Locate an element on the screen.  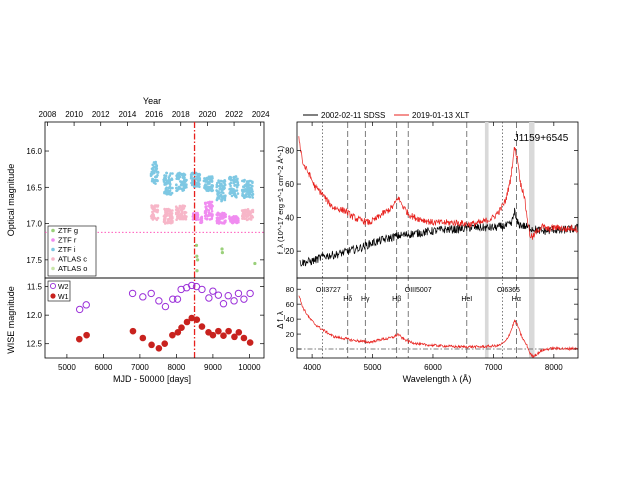
mjd-tick-label: 7000 is located at coordinates (140, 367).